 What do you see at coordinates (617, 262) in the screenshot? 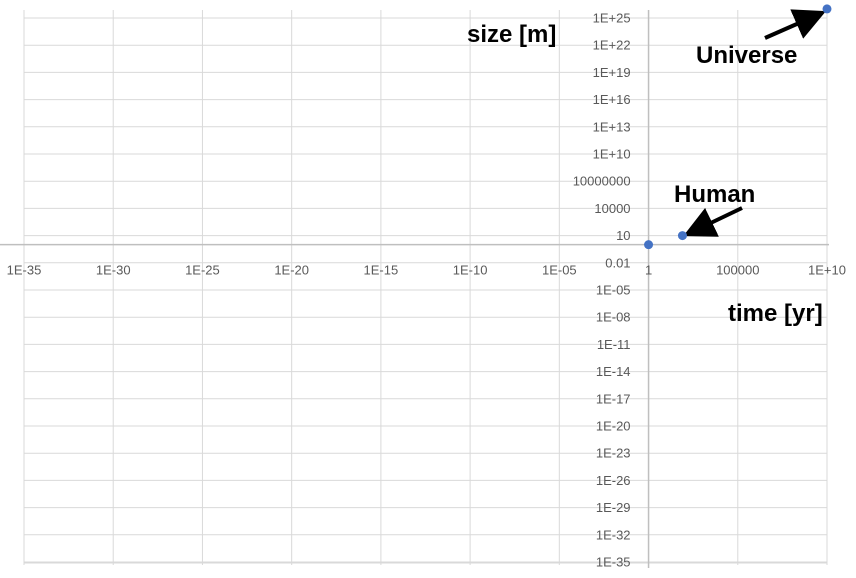
I see `y-tick-label: 0.01` at bounding box center [617, 262].